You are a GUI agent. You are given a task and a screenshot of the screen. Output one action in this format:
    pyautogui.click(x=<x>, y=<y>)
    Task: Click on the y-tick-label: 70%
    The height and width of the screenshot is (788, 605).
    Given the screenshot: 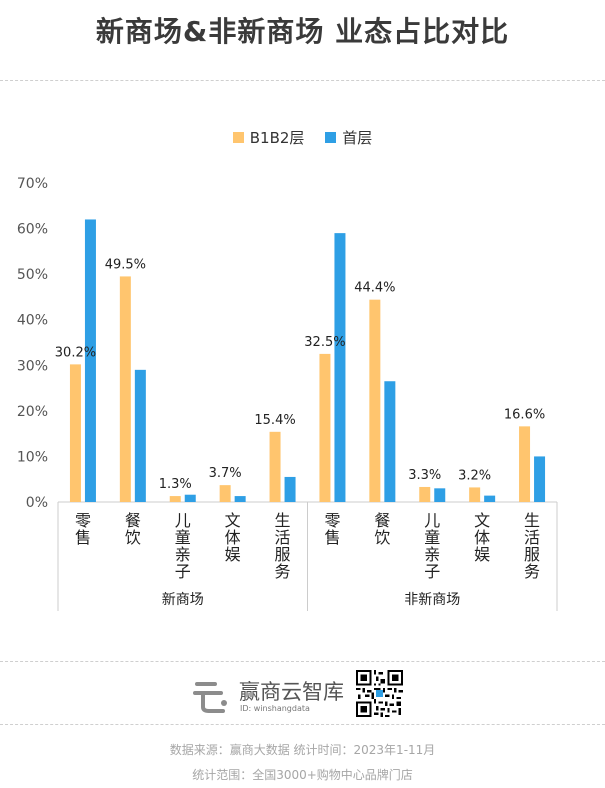 What is the action you would take?
    pyautogui.click(x=32, y=184)
    